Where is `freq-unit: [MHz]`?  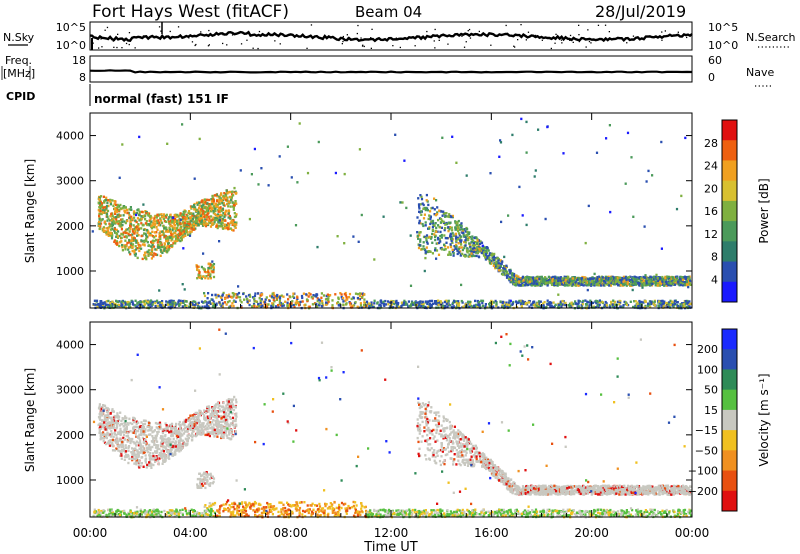
freq-unit: [MHz] is located at coordinates (19, 73).